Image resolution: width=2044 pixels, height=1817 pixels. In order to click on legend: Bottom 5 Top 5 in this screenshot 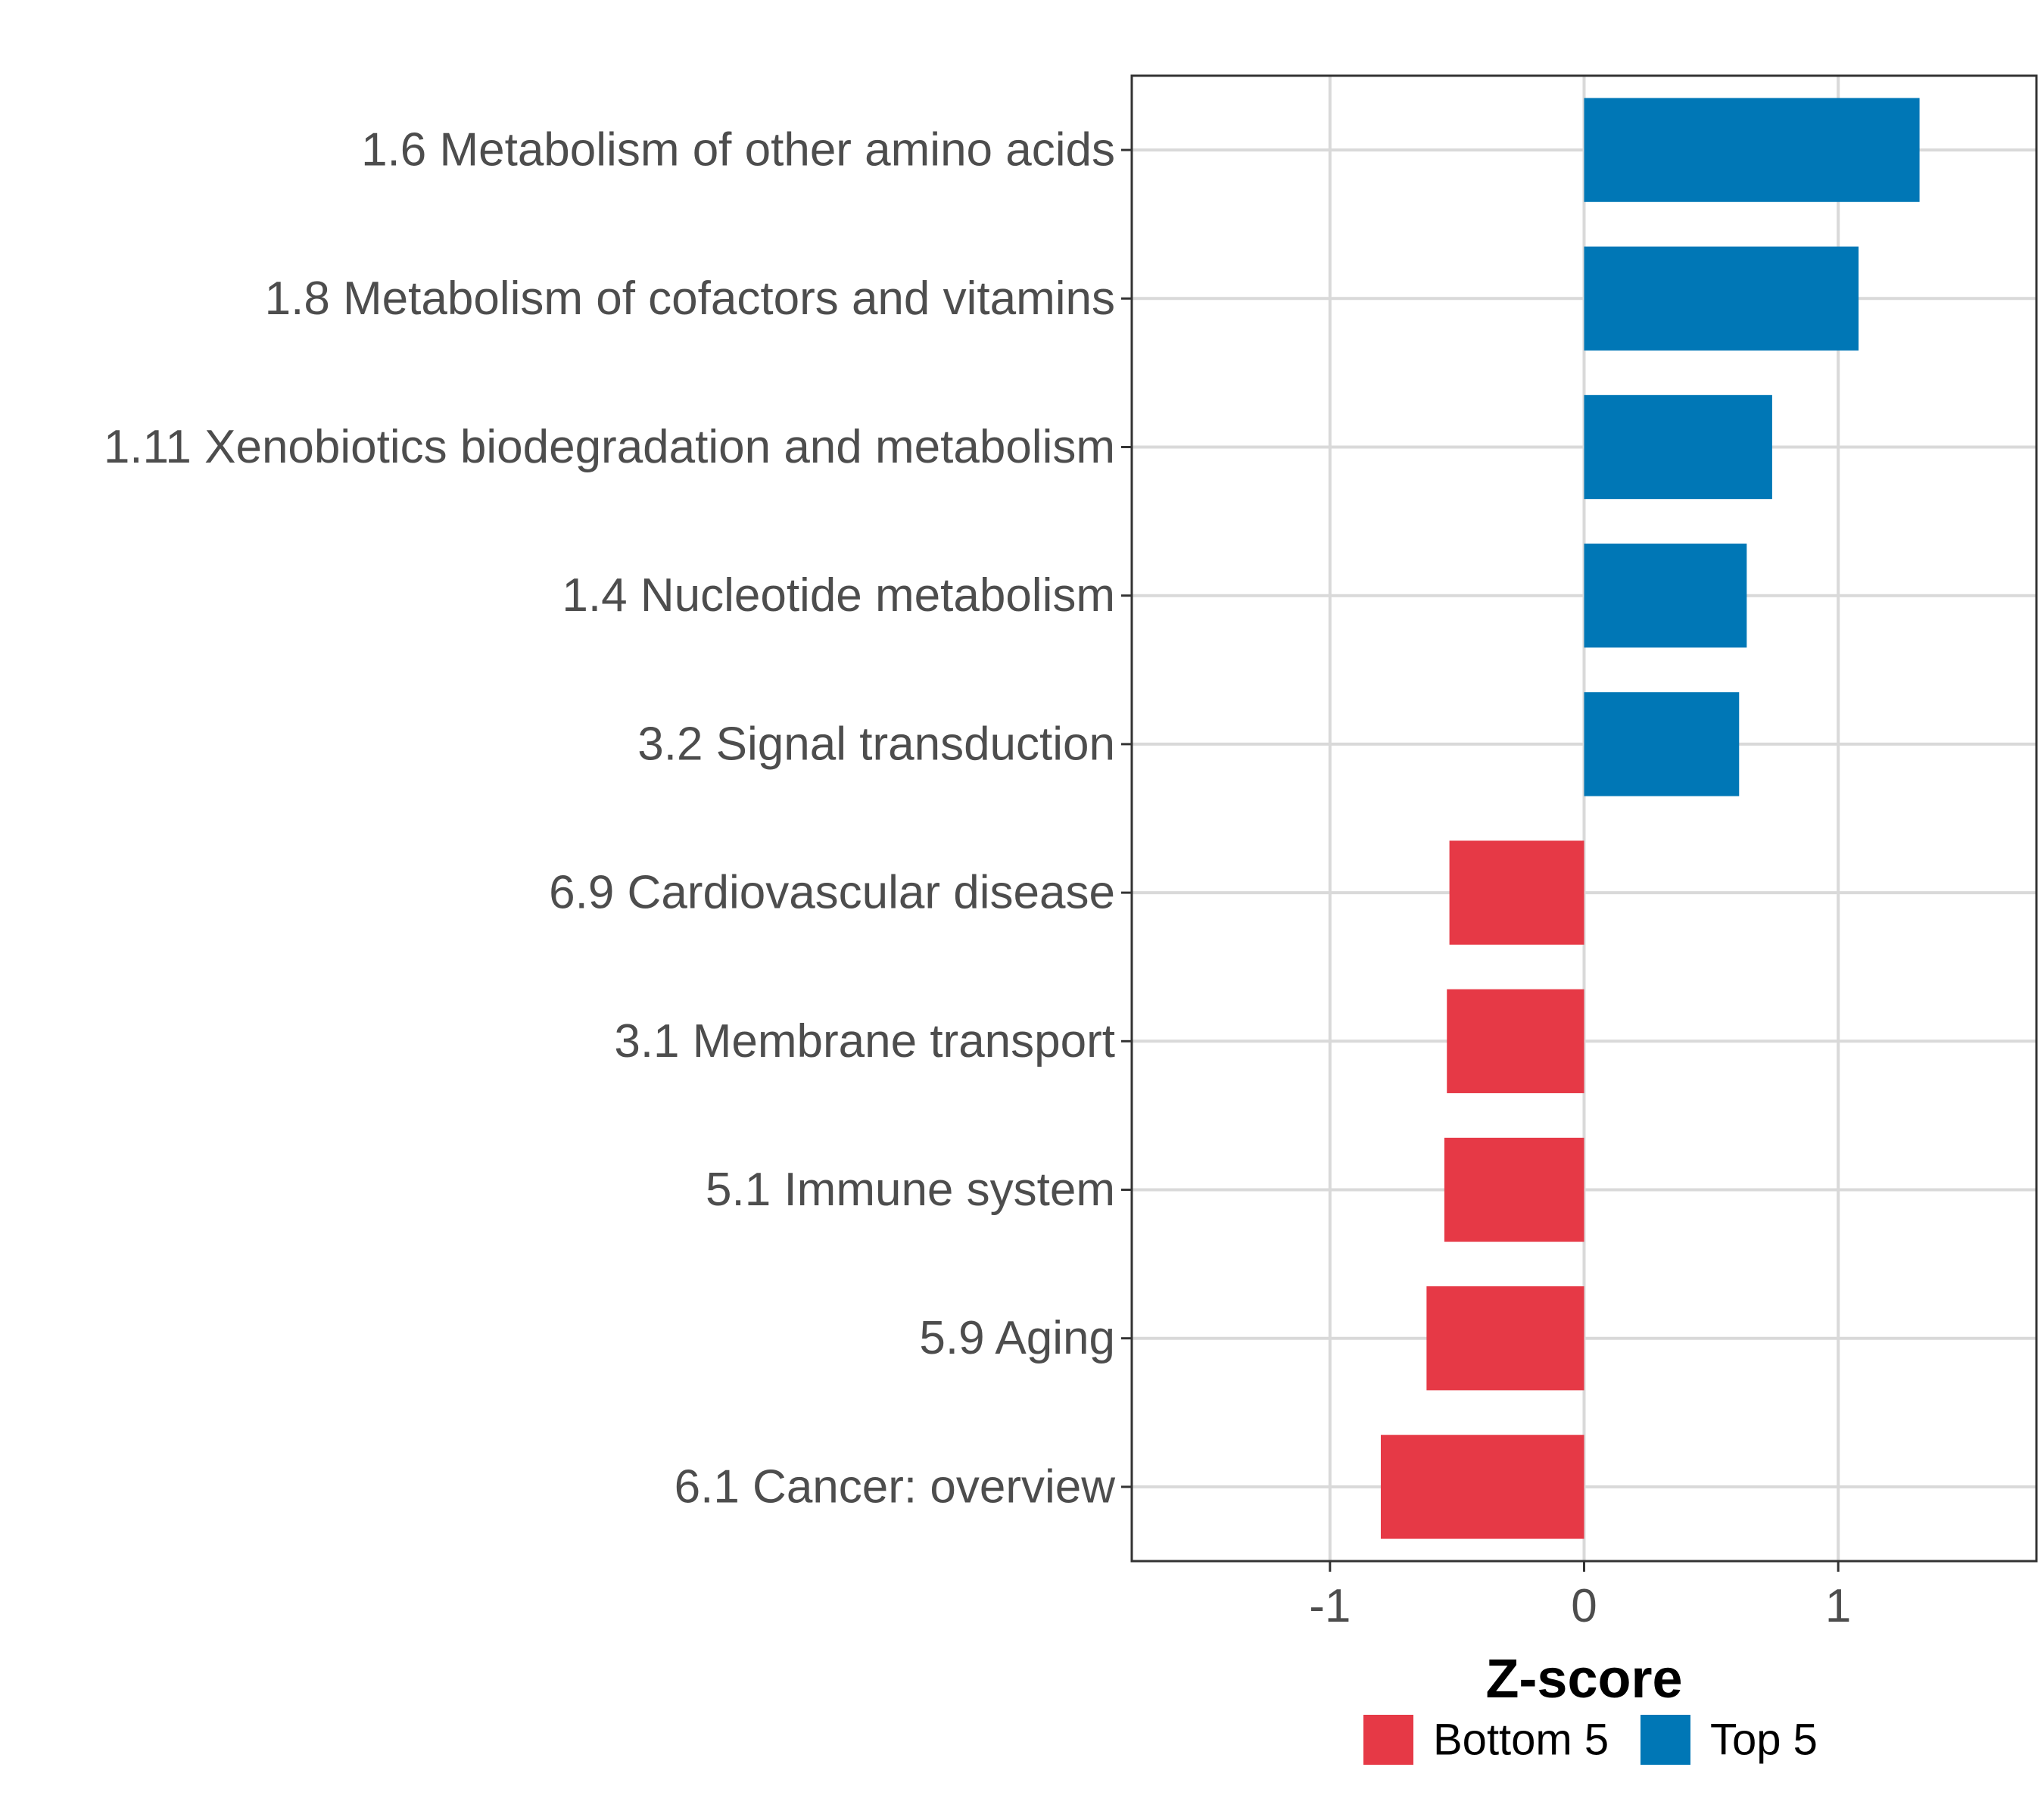, I will do `click(1590, 1740)`.